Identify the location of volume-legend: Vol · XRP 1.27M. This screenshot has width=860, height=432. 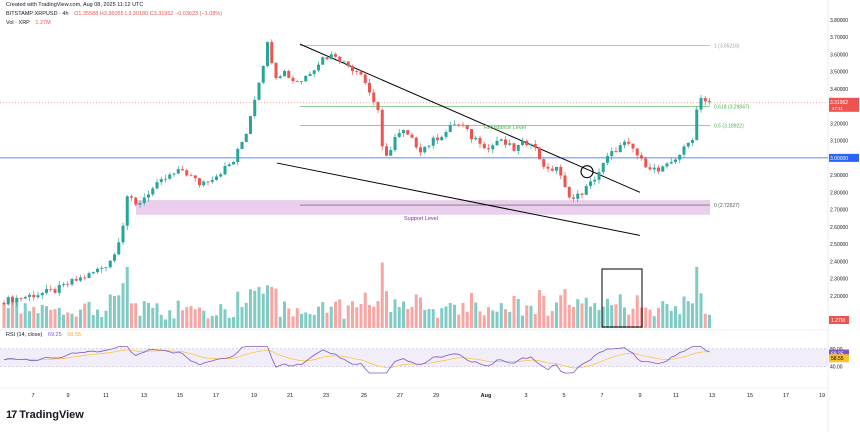
(30, 23).